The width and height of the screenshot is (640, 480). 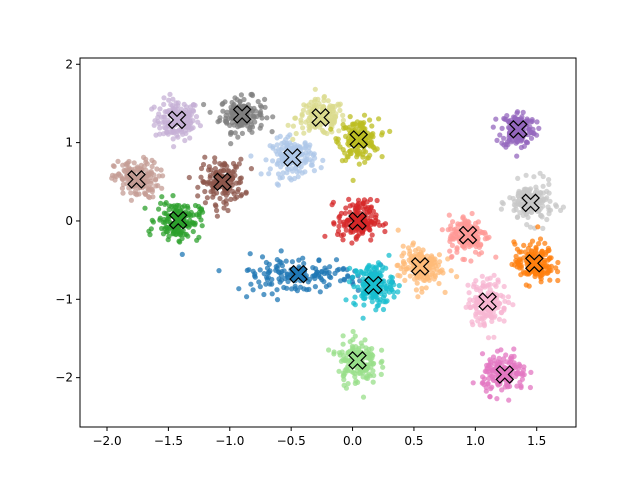 What do you see at coordinates (178, 220) in the screenshot?
I see `cluster-9-centroid-marker` at bounding box center [178, 220].